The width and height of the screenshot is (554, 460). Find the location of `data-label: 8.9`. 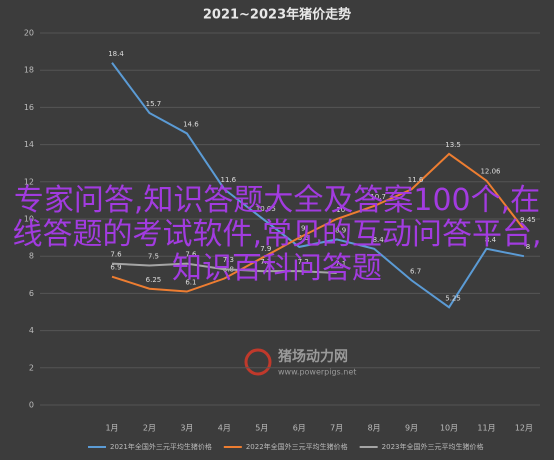

data-label: 8.9 is located at coordinates (340, 230).